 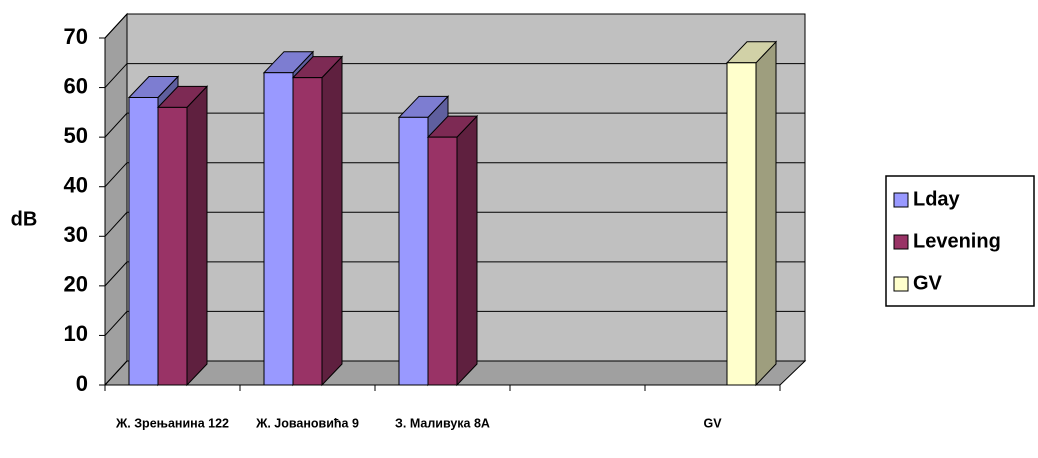 What do you see at coordinates (76, 284) in the screenshot?
I see `y-tick-label: 20` at bounding box center [76, 284].